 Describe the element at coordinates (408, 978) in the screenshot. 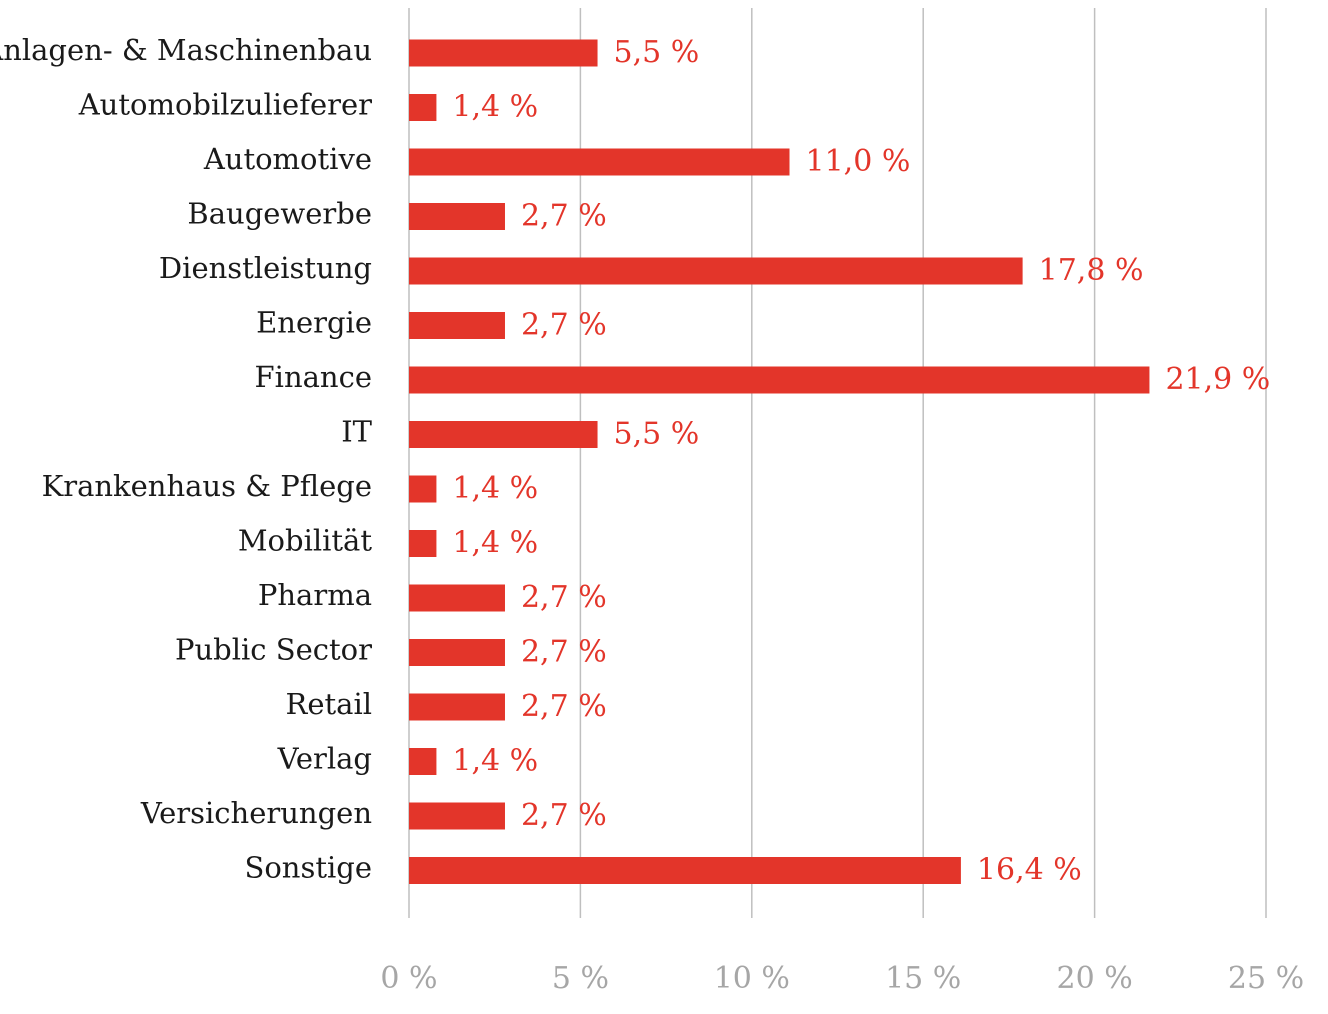

I see `x-tick-label: 0 %` at that location.